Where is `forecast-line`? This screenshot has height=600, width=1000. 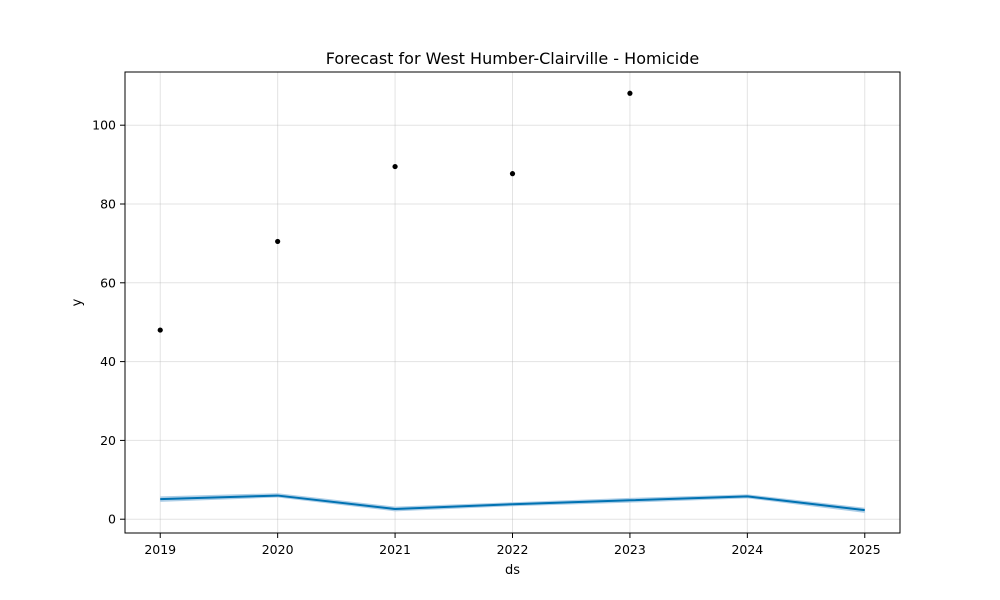 forecast-line is located at coordinates (512, 503).